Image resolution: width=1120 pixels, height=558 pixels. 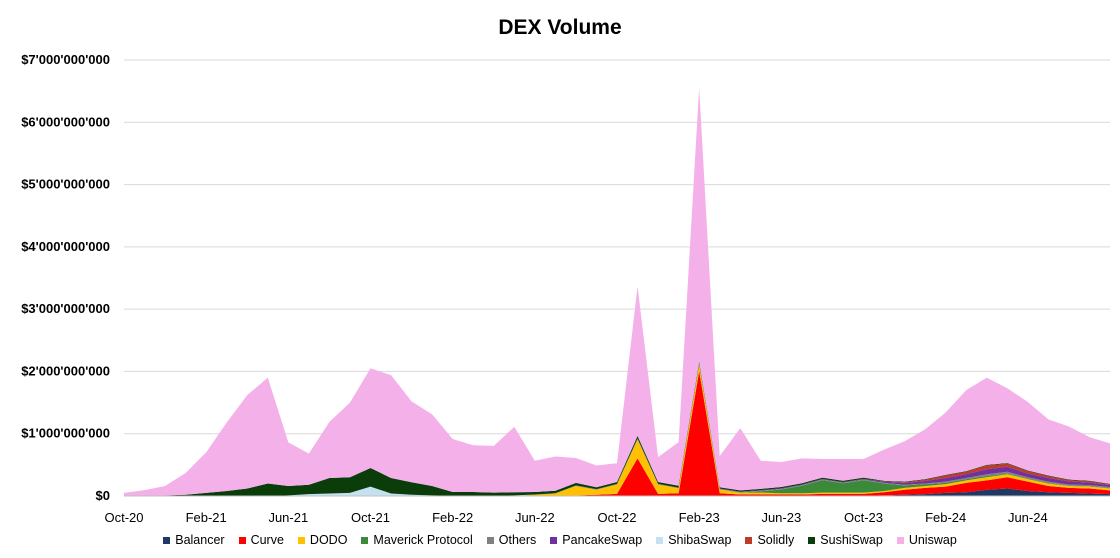 What do you see at coordinates (700, 540) in the screenshot?
I see `legend-label: ShibaSwap` at bounding box center [700, 540].